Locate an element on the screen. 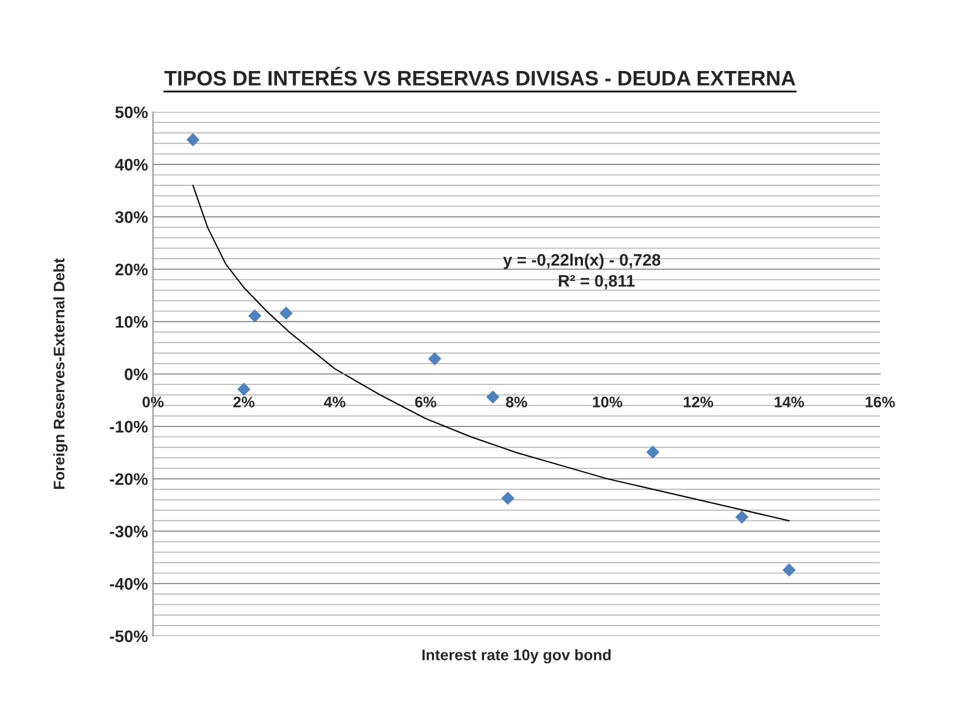  x-tick-label: 4% is located at coordinates (335, 402).